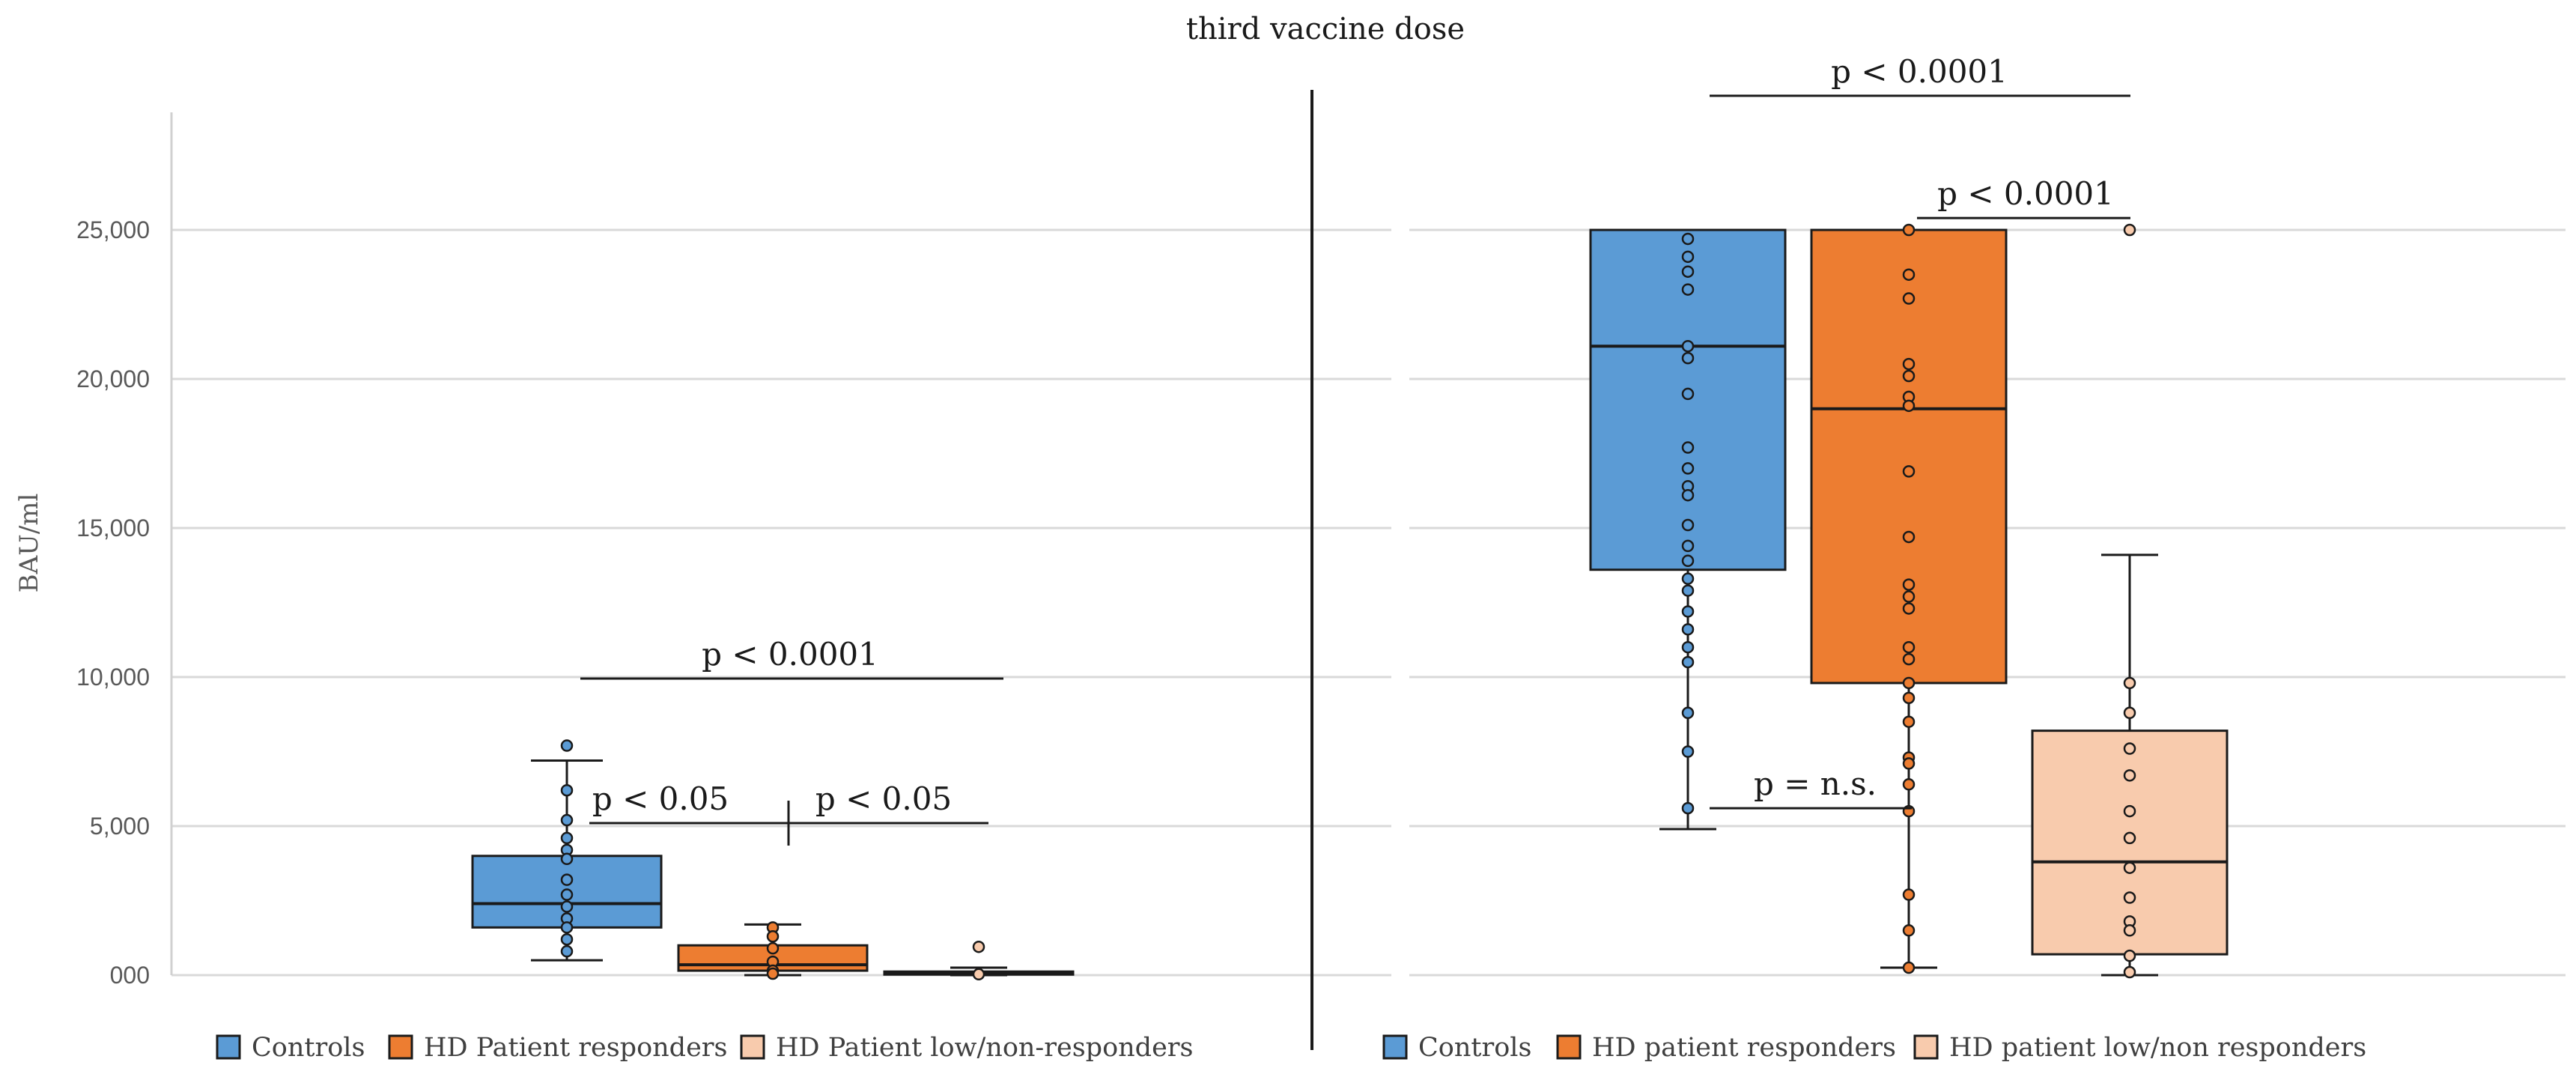 This screenshot has width=2576, height=1080. What do you see at coordinates (2157, 1048) in the screenshot?
I see `legend-label-low: HD patient low/non responders` at bounding box center [2157, 1048].